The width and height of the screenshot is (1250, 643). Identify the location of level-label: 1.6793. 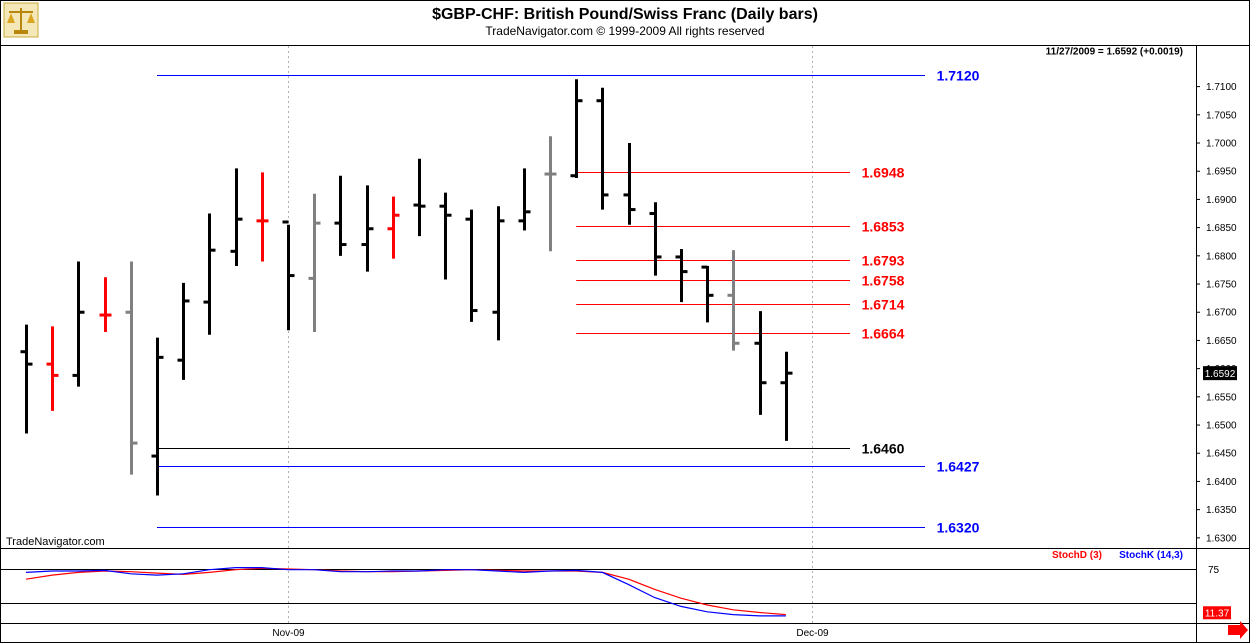
(883, 261).